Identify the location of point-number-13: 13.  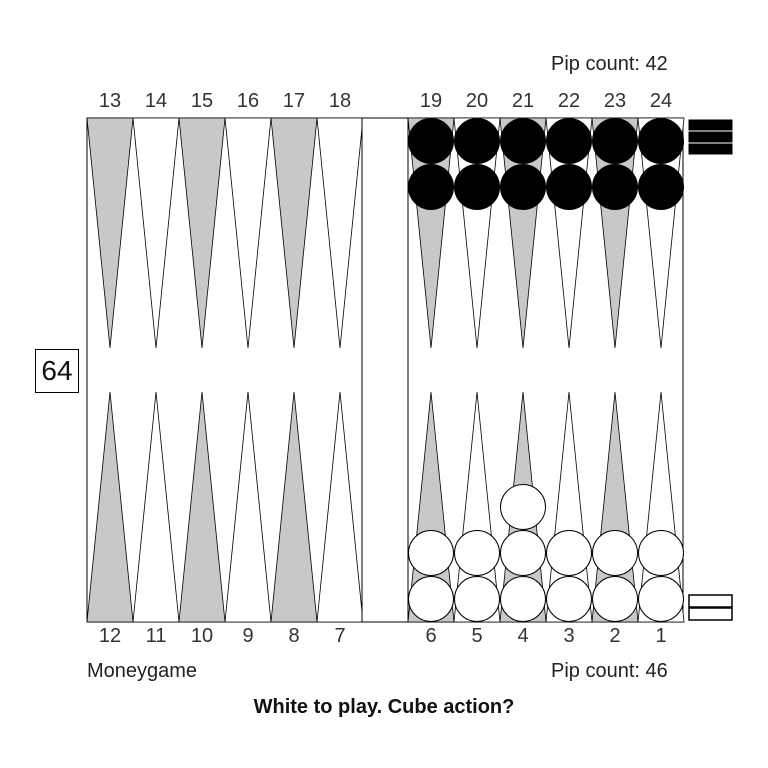
(110, 101).